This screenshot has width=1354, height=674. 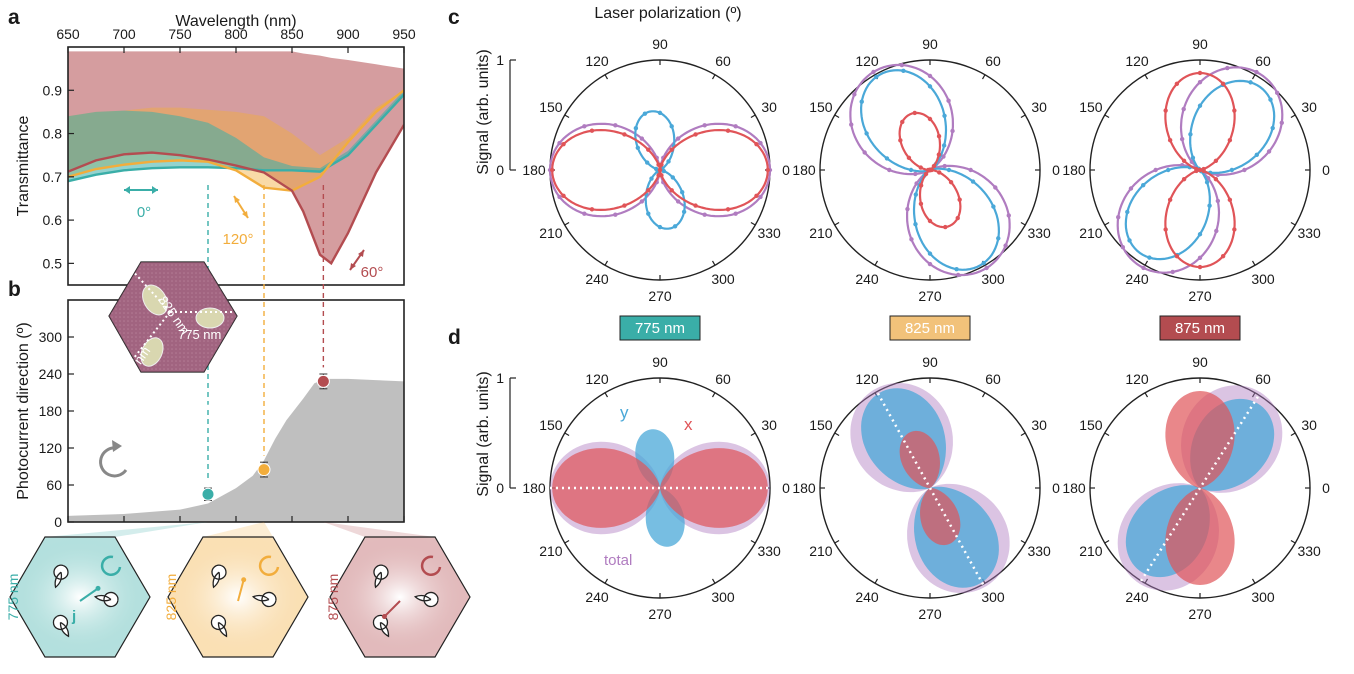 What do you see at coordinates (51, 411) in the screenshot?
I see `b-ytick-label: 180` at bounding box center [51, 411].